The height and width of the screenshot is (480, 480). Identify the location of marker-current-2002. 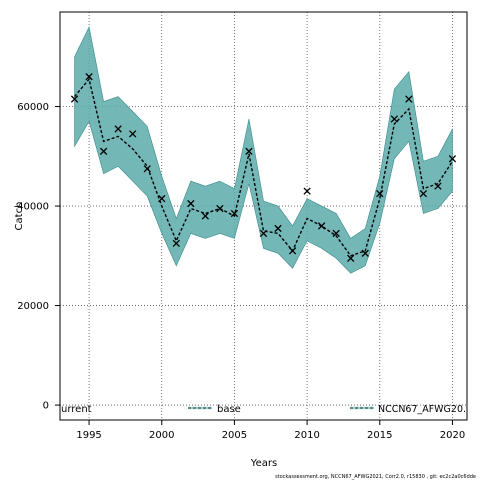
(191, 203).